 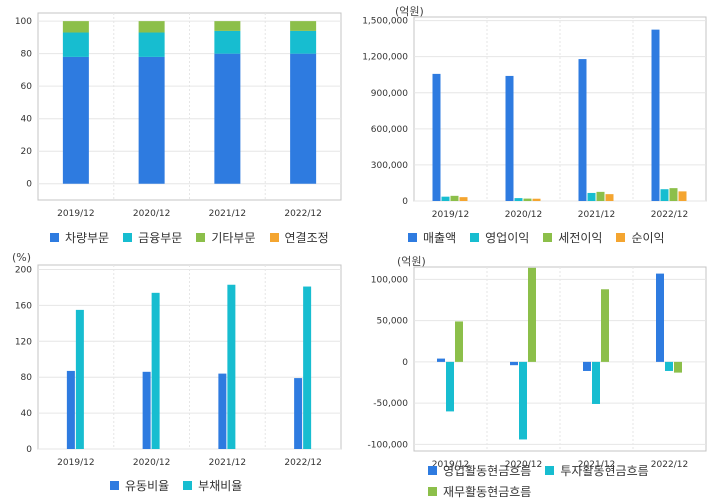 What do you see at coordinates (432, 237) in the screenshot?
I see `legend-item: 매출액` at bounding box center [432, 237].